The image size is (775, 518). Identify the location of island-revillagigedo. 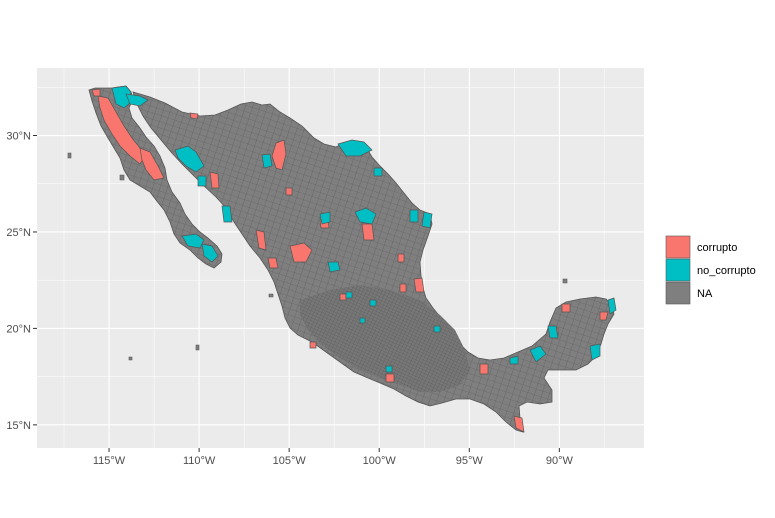
(130, 358).